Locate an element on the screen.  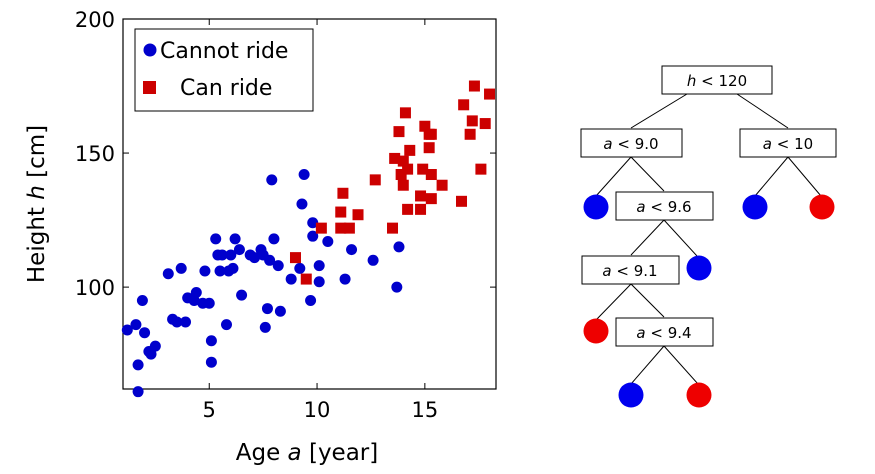
svg-text: a < 9.0 is located at coordinates (630, 144).